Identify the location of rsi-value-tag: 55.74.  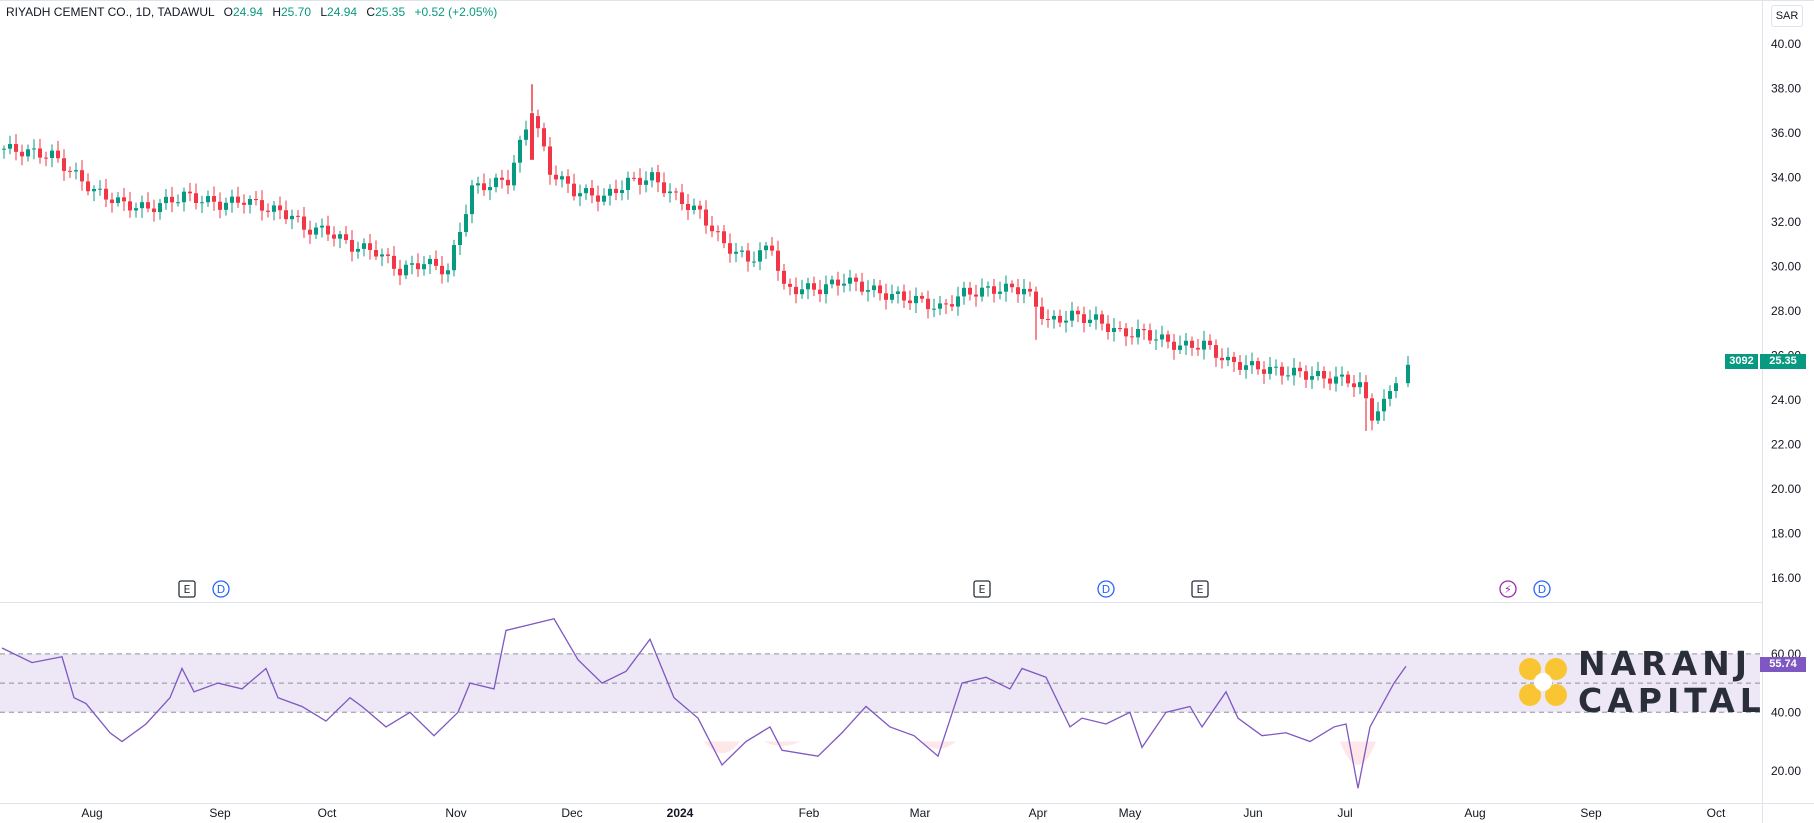
(1783, 664).